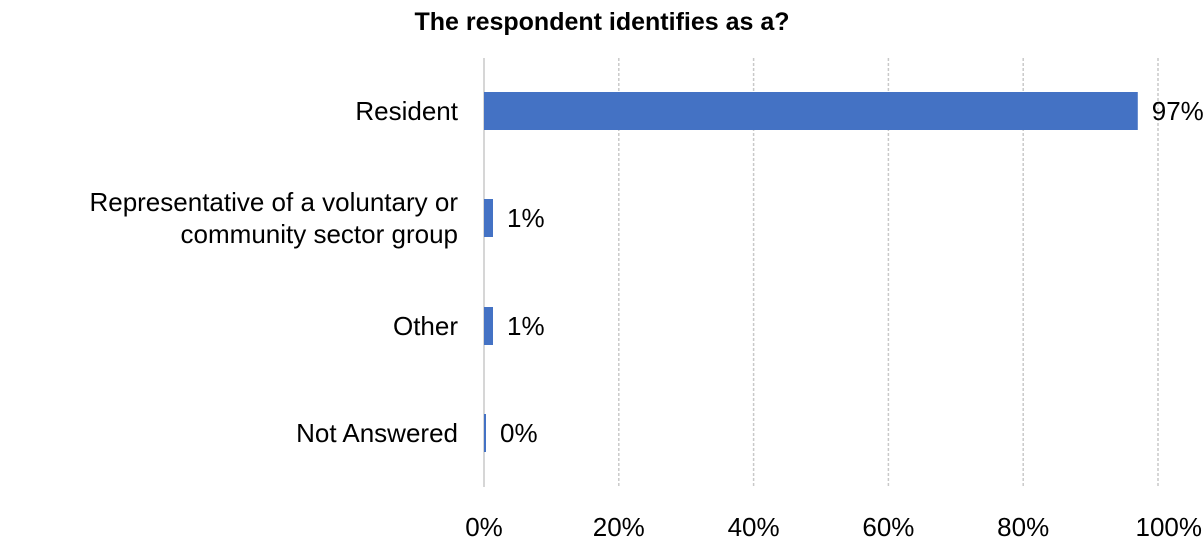 This screenshot has height=540, width=1204. I want to click on chart-title: The respondent identifies as a?, so click(601, 22).